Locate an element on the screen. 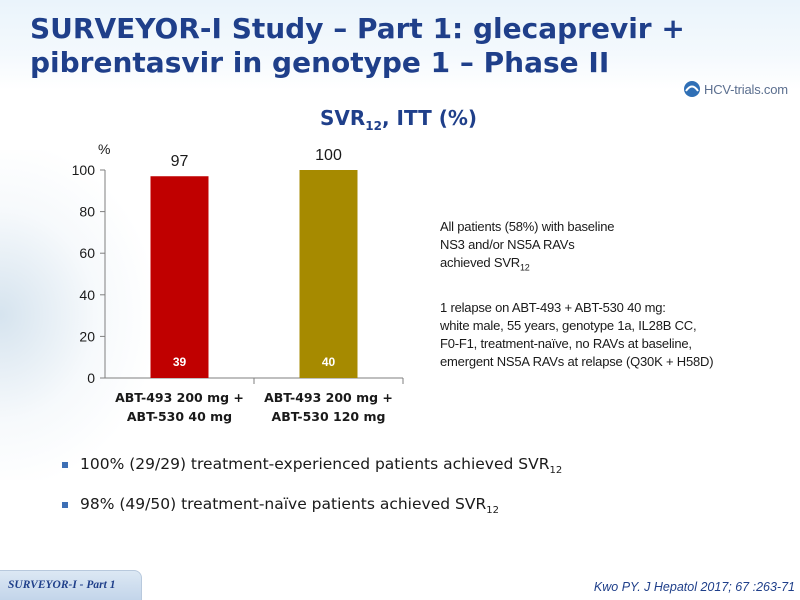  note-raws-line-3-subscript: 12 is located at coordinates (524, 267).